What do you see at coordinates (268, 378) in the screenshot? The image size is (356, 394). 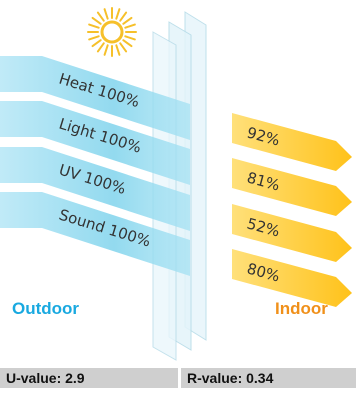 I see `r-value-cell: R-value: 0.34` at bounding box center [268, 378].